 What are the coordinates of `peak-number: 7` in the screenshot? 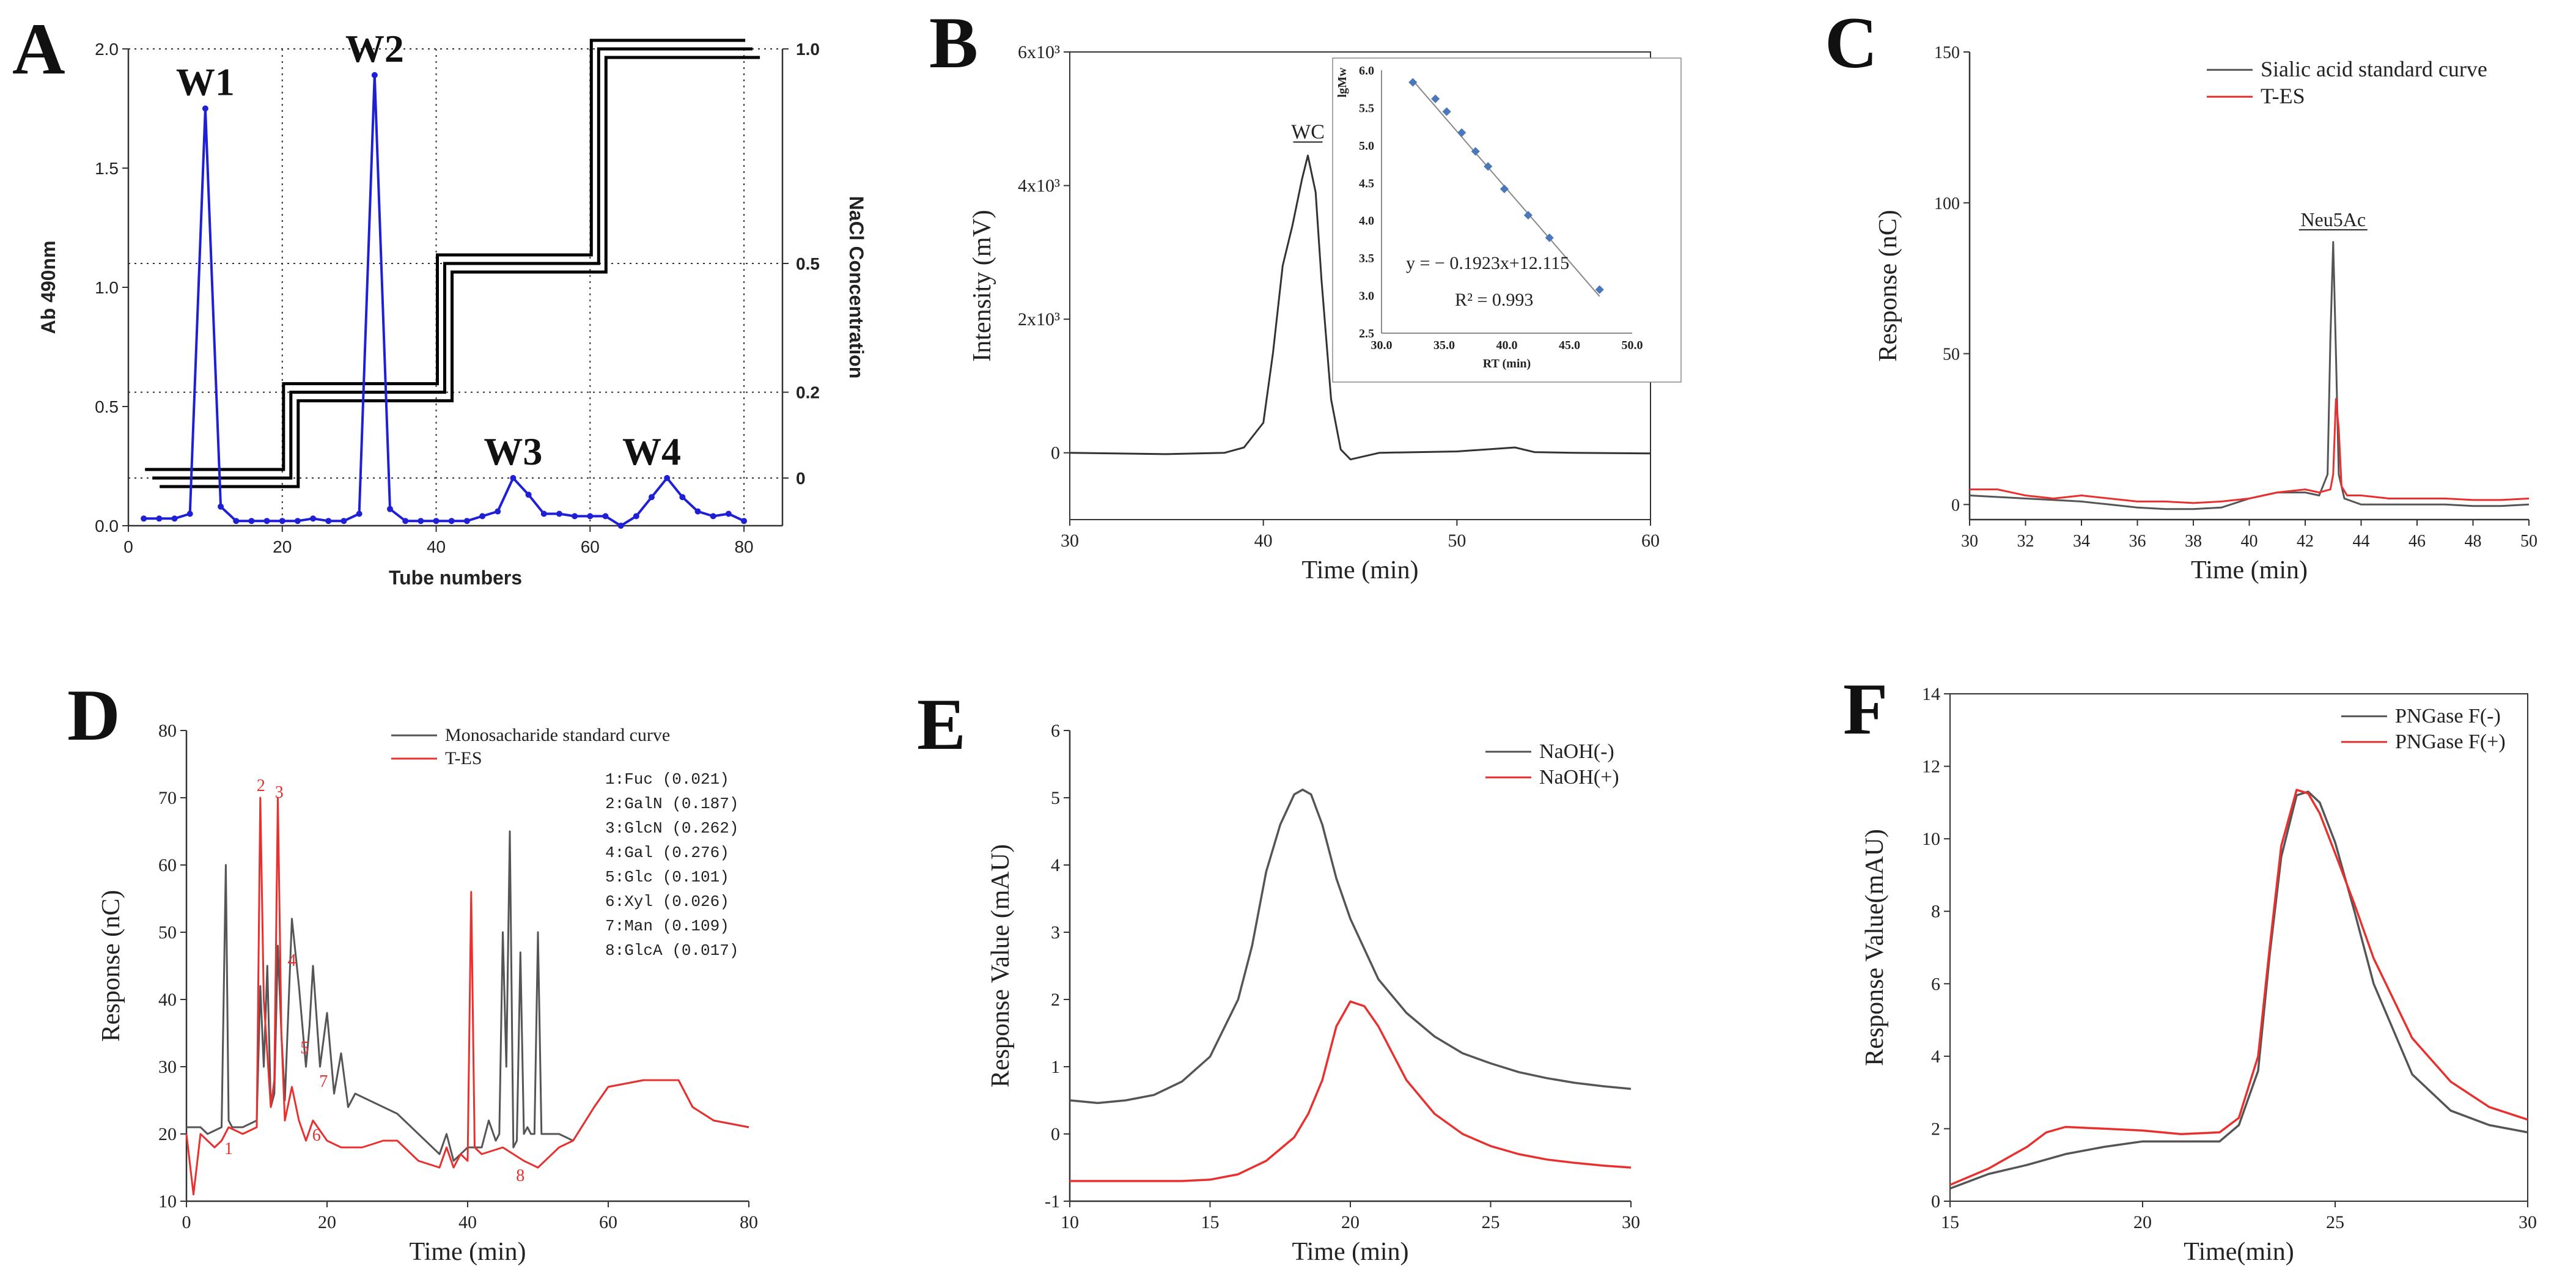 It's located at (323, 1081).